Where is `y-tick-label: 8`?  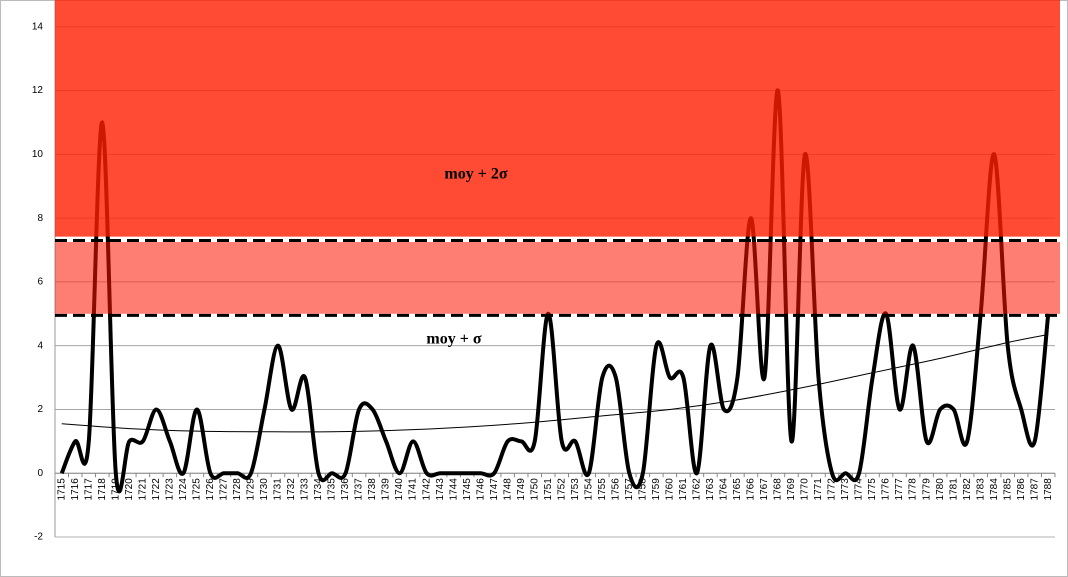 y-tick-label: 8 is located at coordinates (40, 218).